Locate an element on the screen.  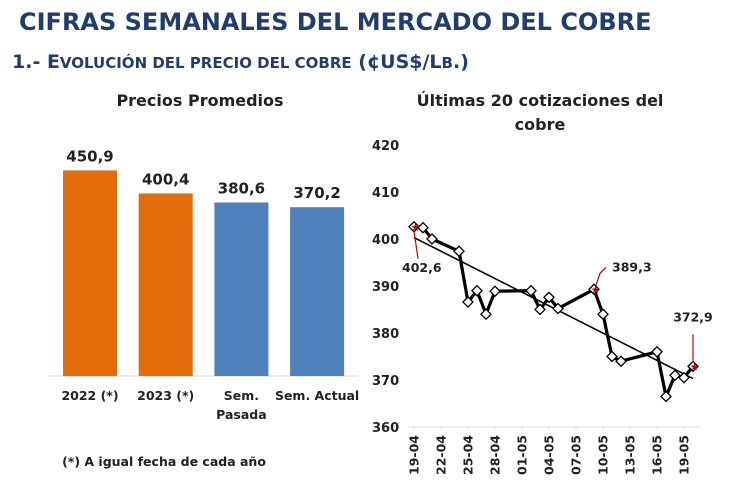
x-tick-label: 04-05 is located at coordinates (549, 455).